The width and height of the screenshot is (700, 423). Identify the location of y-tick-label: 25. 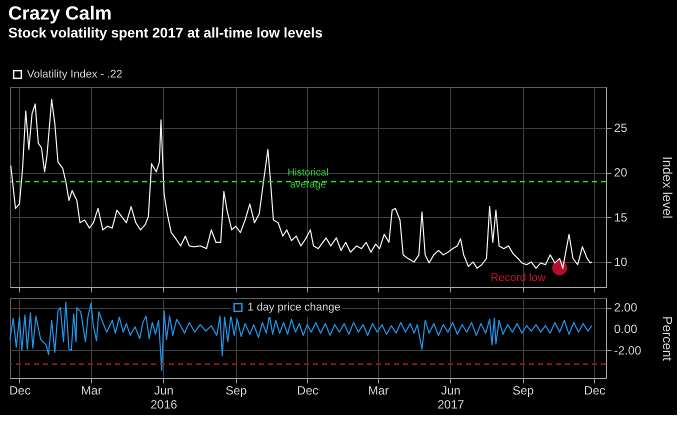
(621, 128).